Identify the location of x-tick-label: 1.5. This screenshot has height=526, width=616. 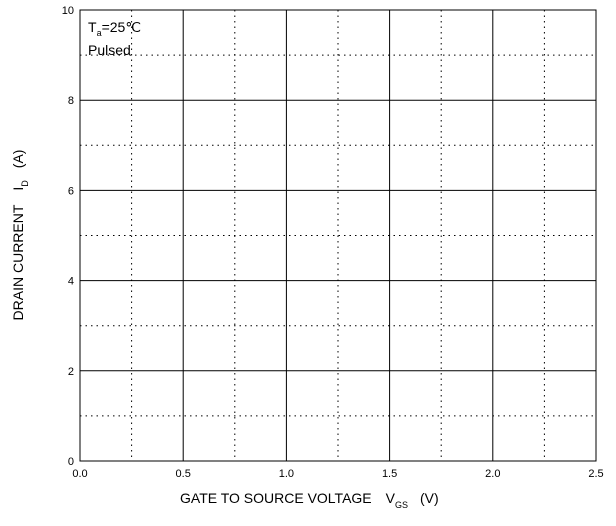
(389, 474).